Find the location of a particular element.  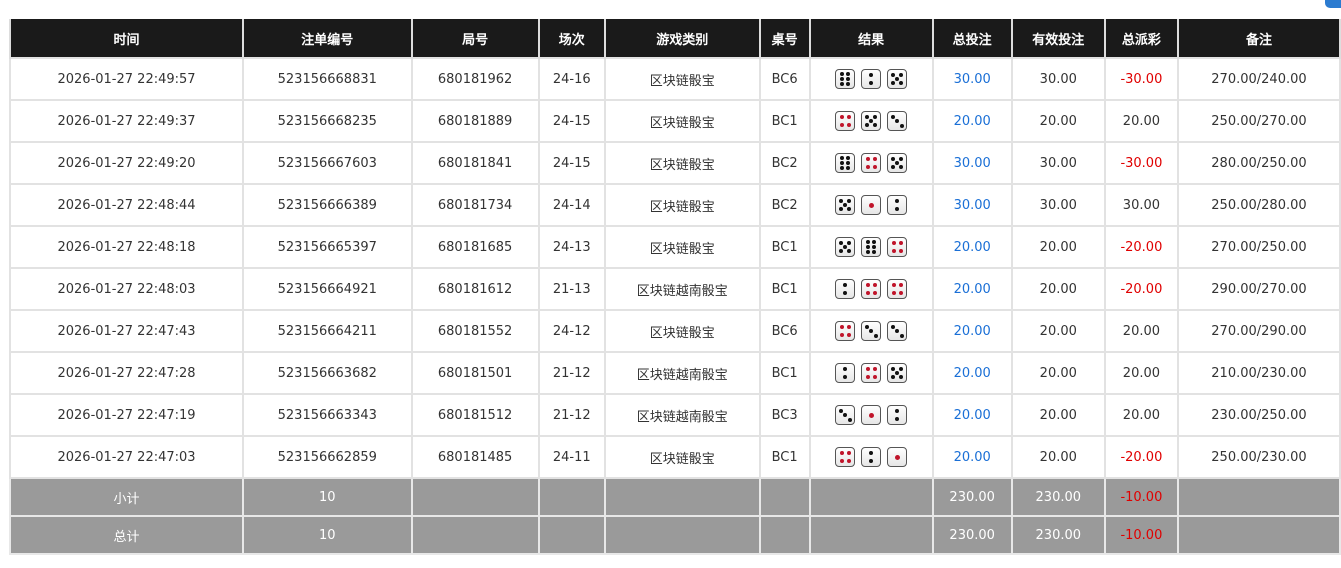

cell-round: 680181734 is located at coordinates (475, 205).